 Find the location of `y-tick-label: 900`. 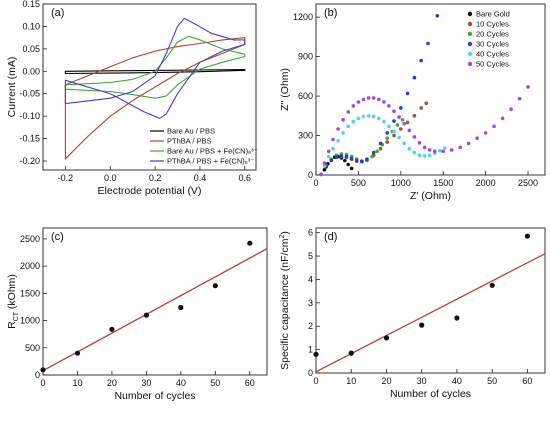

y-tick-label: 900 is located at coordinates (305, 57).